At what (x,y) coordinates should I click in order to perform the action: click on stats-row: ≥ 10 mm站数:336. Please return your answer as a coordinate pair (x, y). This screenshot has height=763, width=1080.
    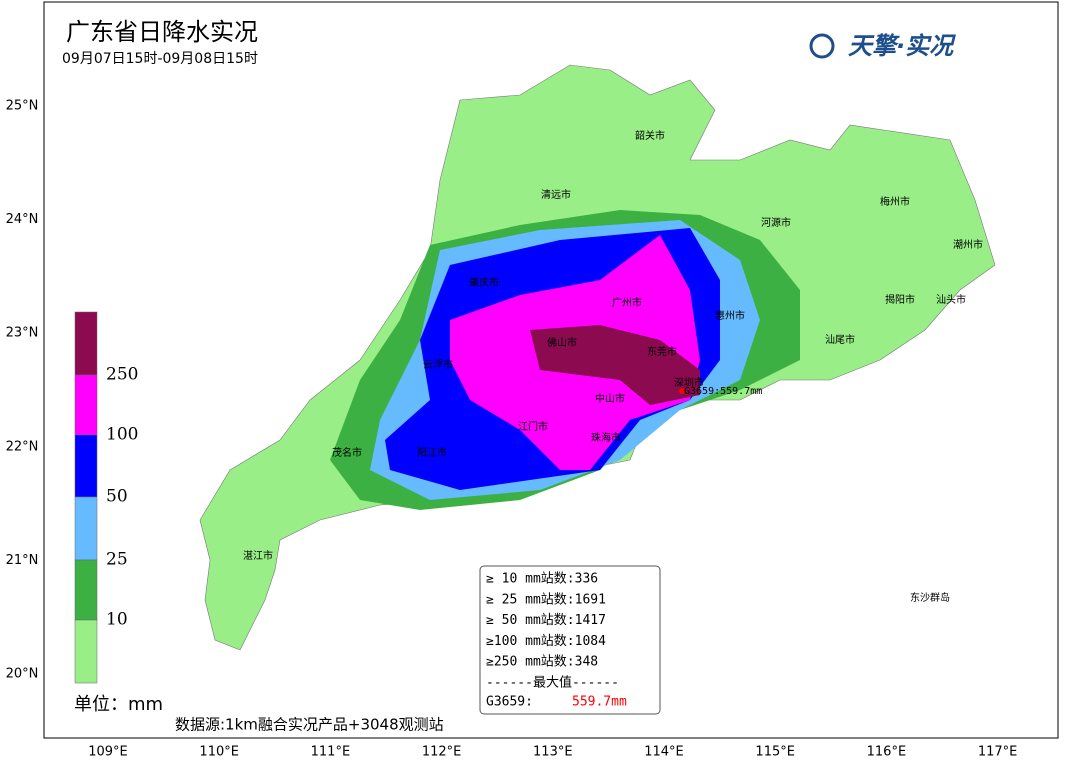
    Looking at the image, I should click on (542, 579).